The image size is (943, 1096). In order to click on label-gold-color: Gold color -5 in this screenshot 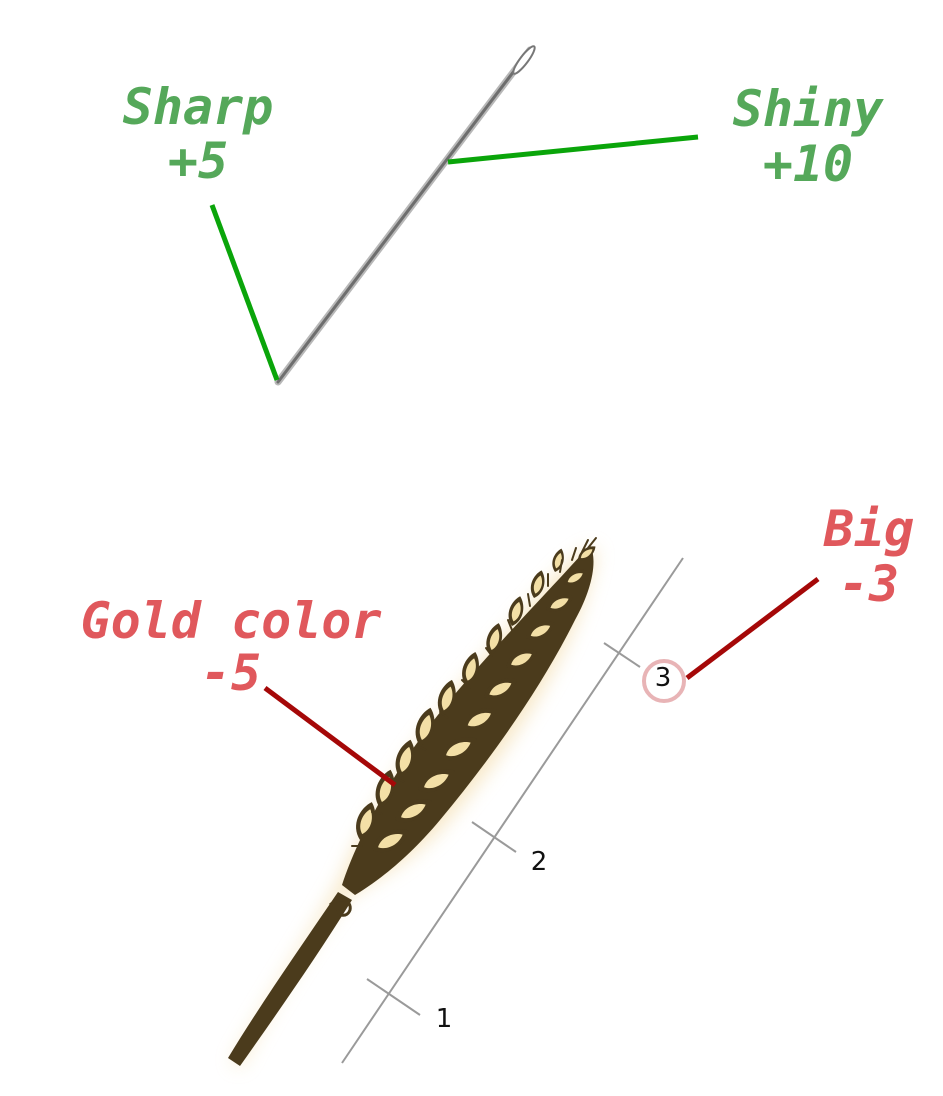, I will do `click(230, 647)`.